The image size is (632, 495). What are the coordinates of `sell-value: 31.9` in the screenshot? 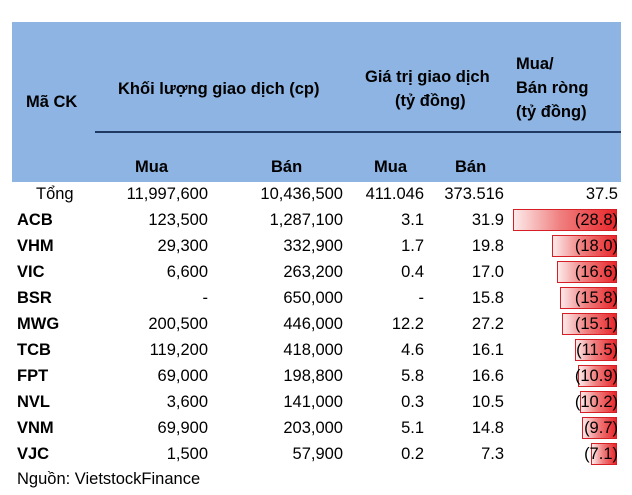 It's located at (487, 220).